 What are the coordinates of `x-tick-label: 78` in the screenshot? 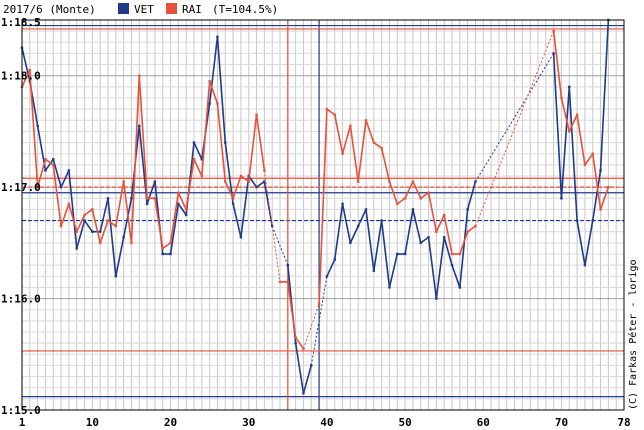 It's located at (623, 422).